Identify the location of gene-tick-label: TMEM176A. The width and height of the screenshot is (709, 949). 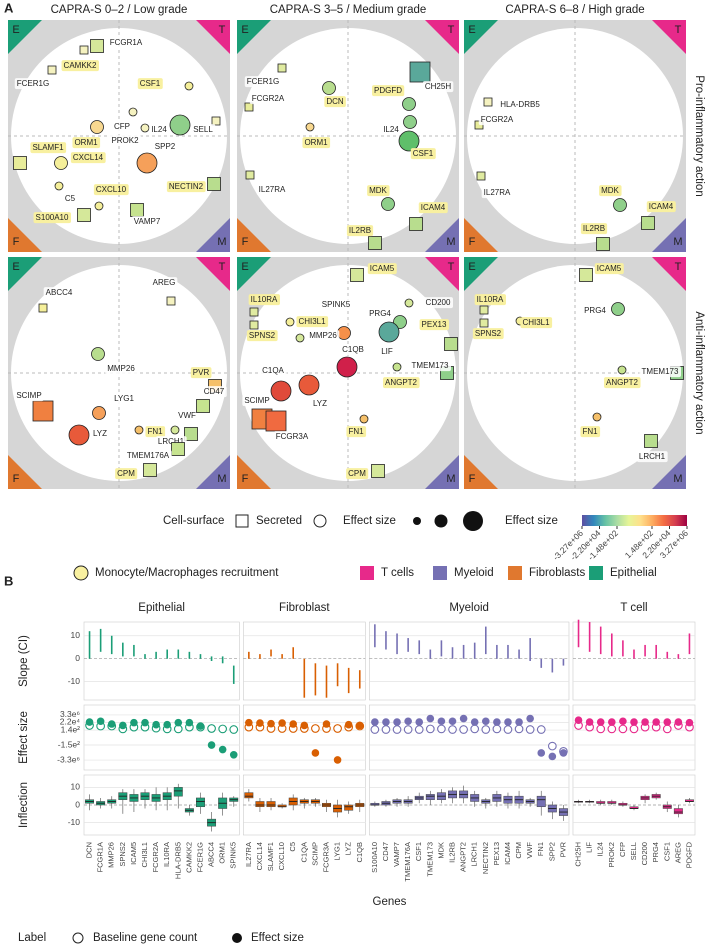
(407, 862).